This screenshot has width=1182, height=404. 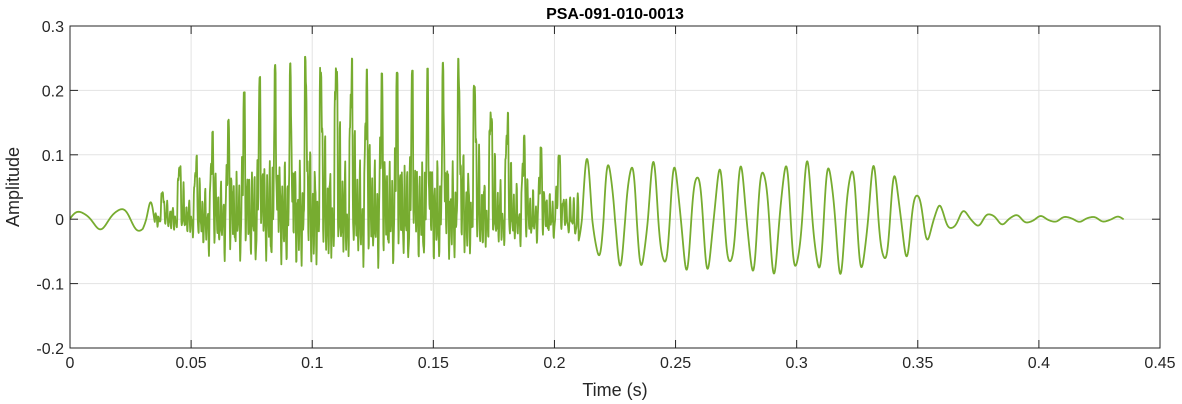 What do you see at coordinates (614, 390) in the screenshot?
I see `x-axis-label: Time (s)` at bounding box center [614, 390].